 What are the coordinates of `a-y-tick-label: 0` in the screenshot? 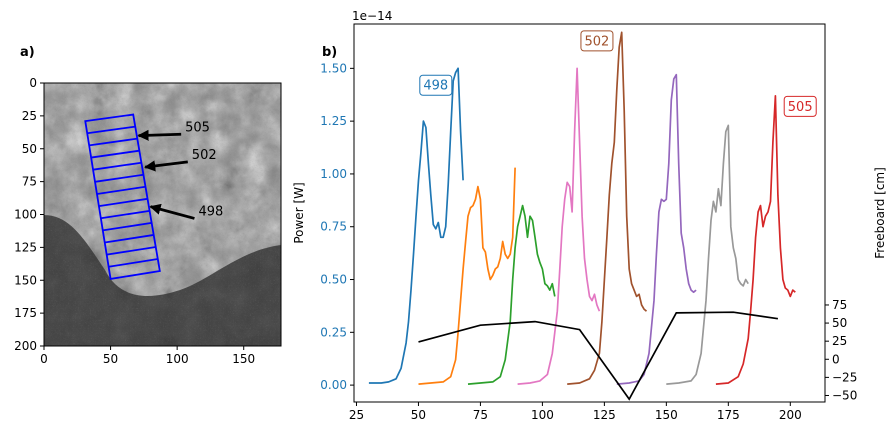 It's located at (33, 83).